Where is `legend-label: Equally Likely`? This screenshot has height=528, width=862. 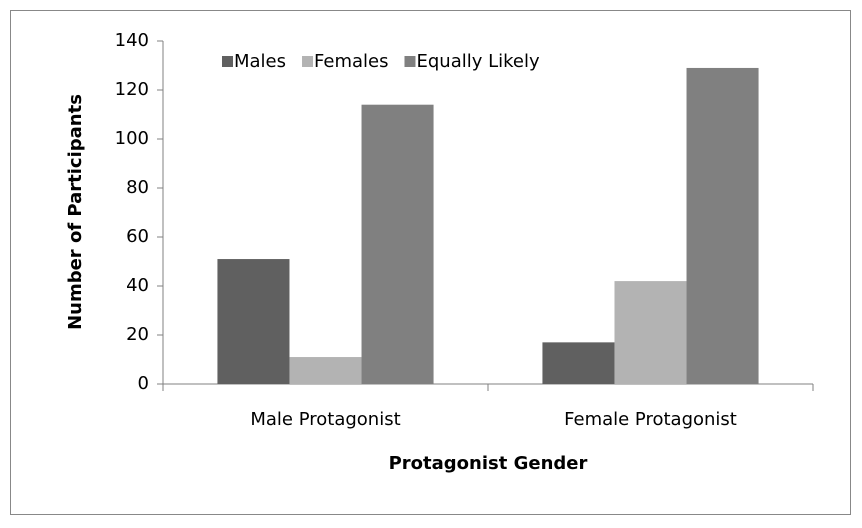 legend-label: Equally Likely is located at coordinates (478, 61).